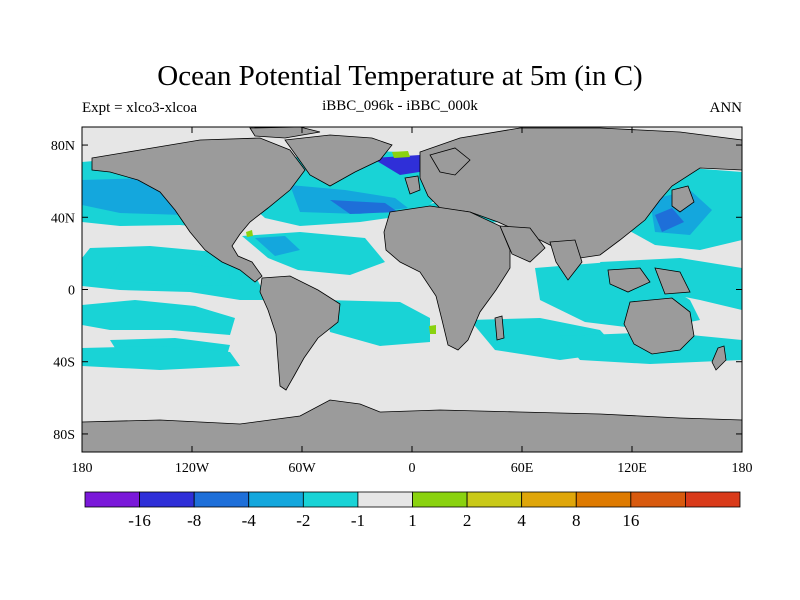 The image size is (800, 600). What do you see at coordinates (194, 520) in the screenshot?
I see `colorbar-label: -8` at bounding box center [194, 520].